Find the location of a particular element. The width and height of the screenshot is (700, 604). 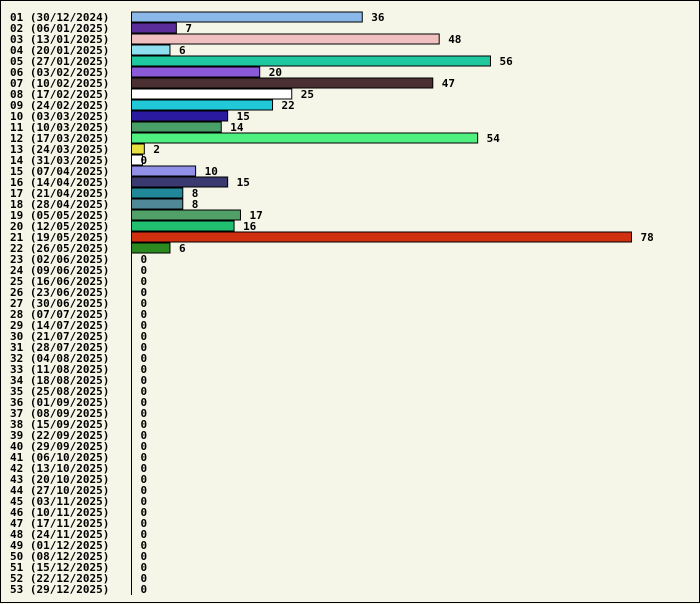

category-label: 21 (19/05/2025) is located at coordinates (59, 237).